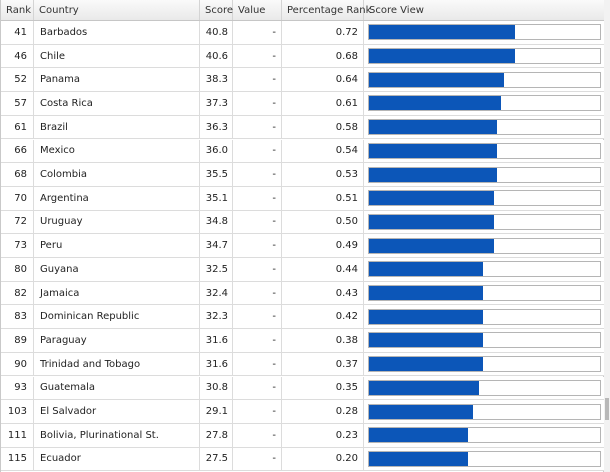  Describe the element at coordinates (323, 459) in the screenshot. I see `percentage-rank-cell: 0.20` at that location.